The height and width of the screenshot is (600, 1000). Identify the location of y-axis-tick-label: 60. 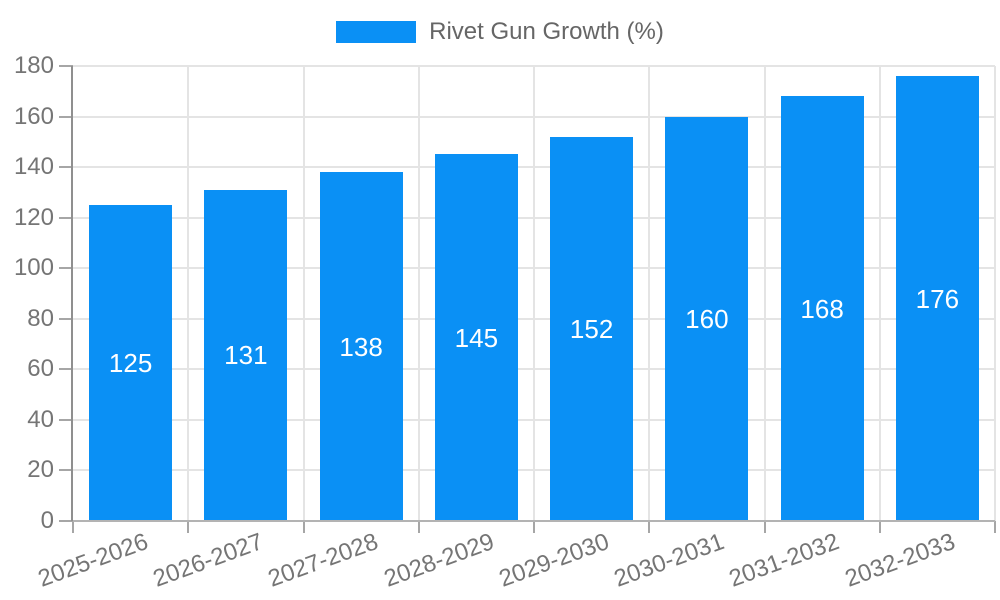
(40, 369).